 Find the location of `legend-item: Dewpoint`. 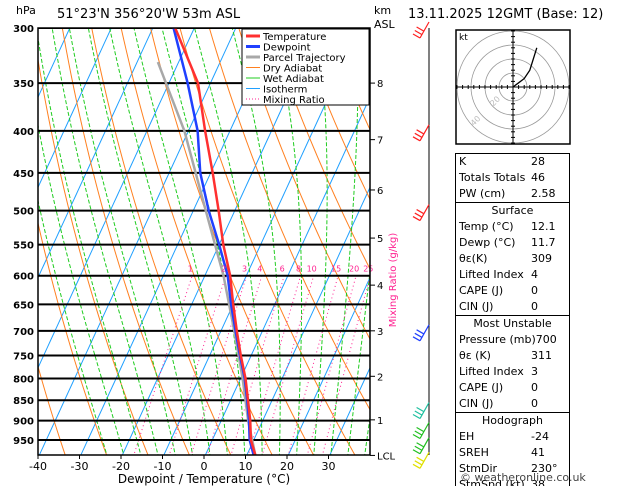

legend-item: Dewpoint is located at coordinates (287, 48).